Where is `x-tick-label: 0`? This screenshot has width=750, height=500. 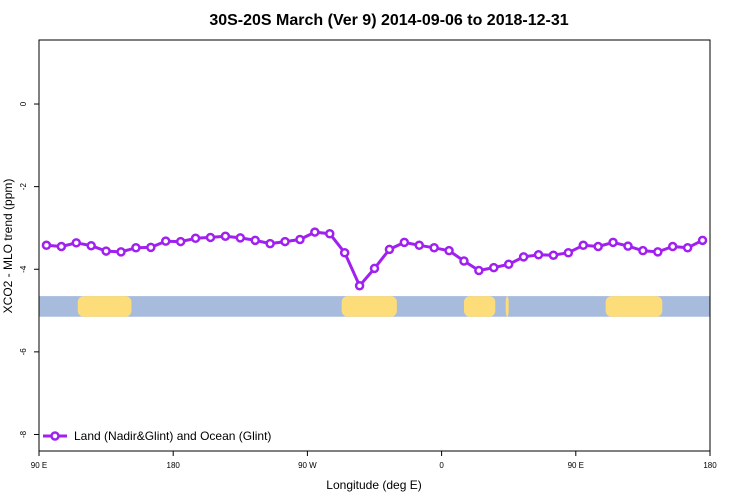 x-tick-label: 0 is located at coordinates (441, 465).